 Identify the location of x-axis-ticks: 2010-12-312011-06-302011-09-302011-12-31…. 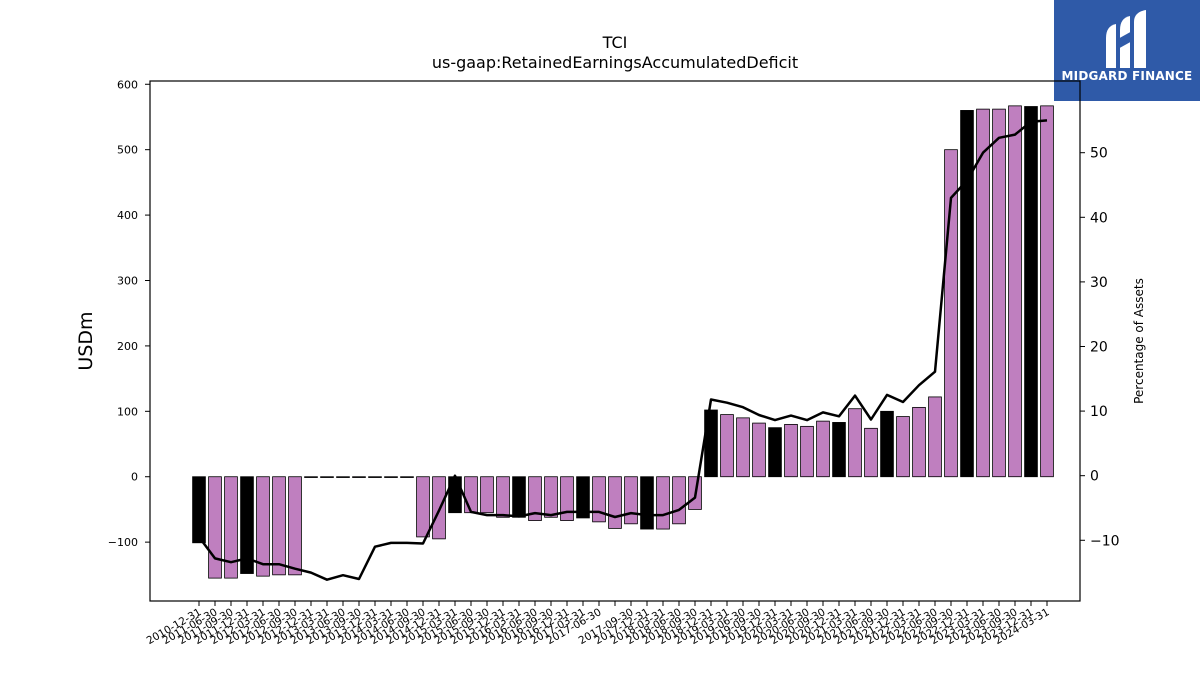
(598, 624).